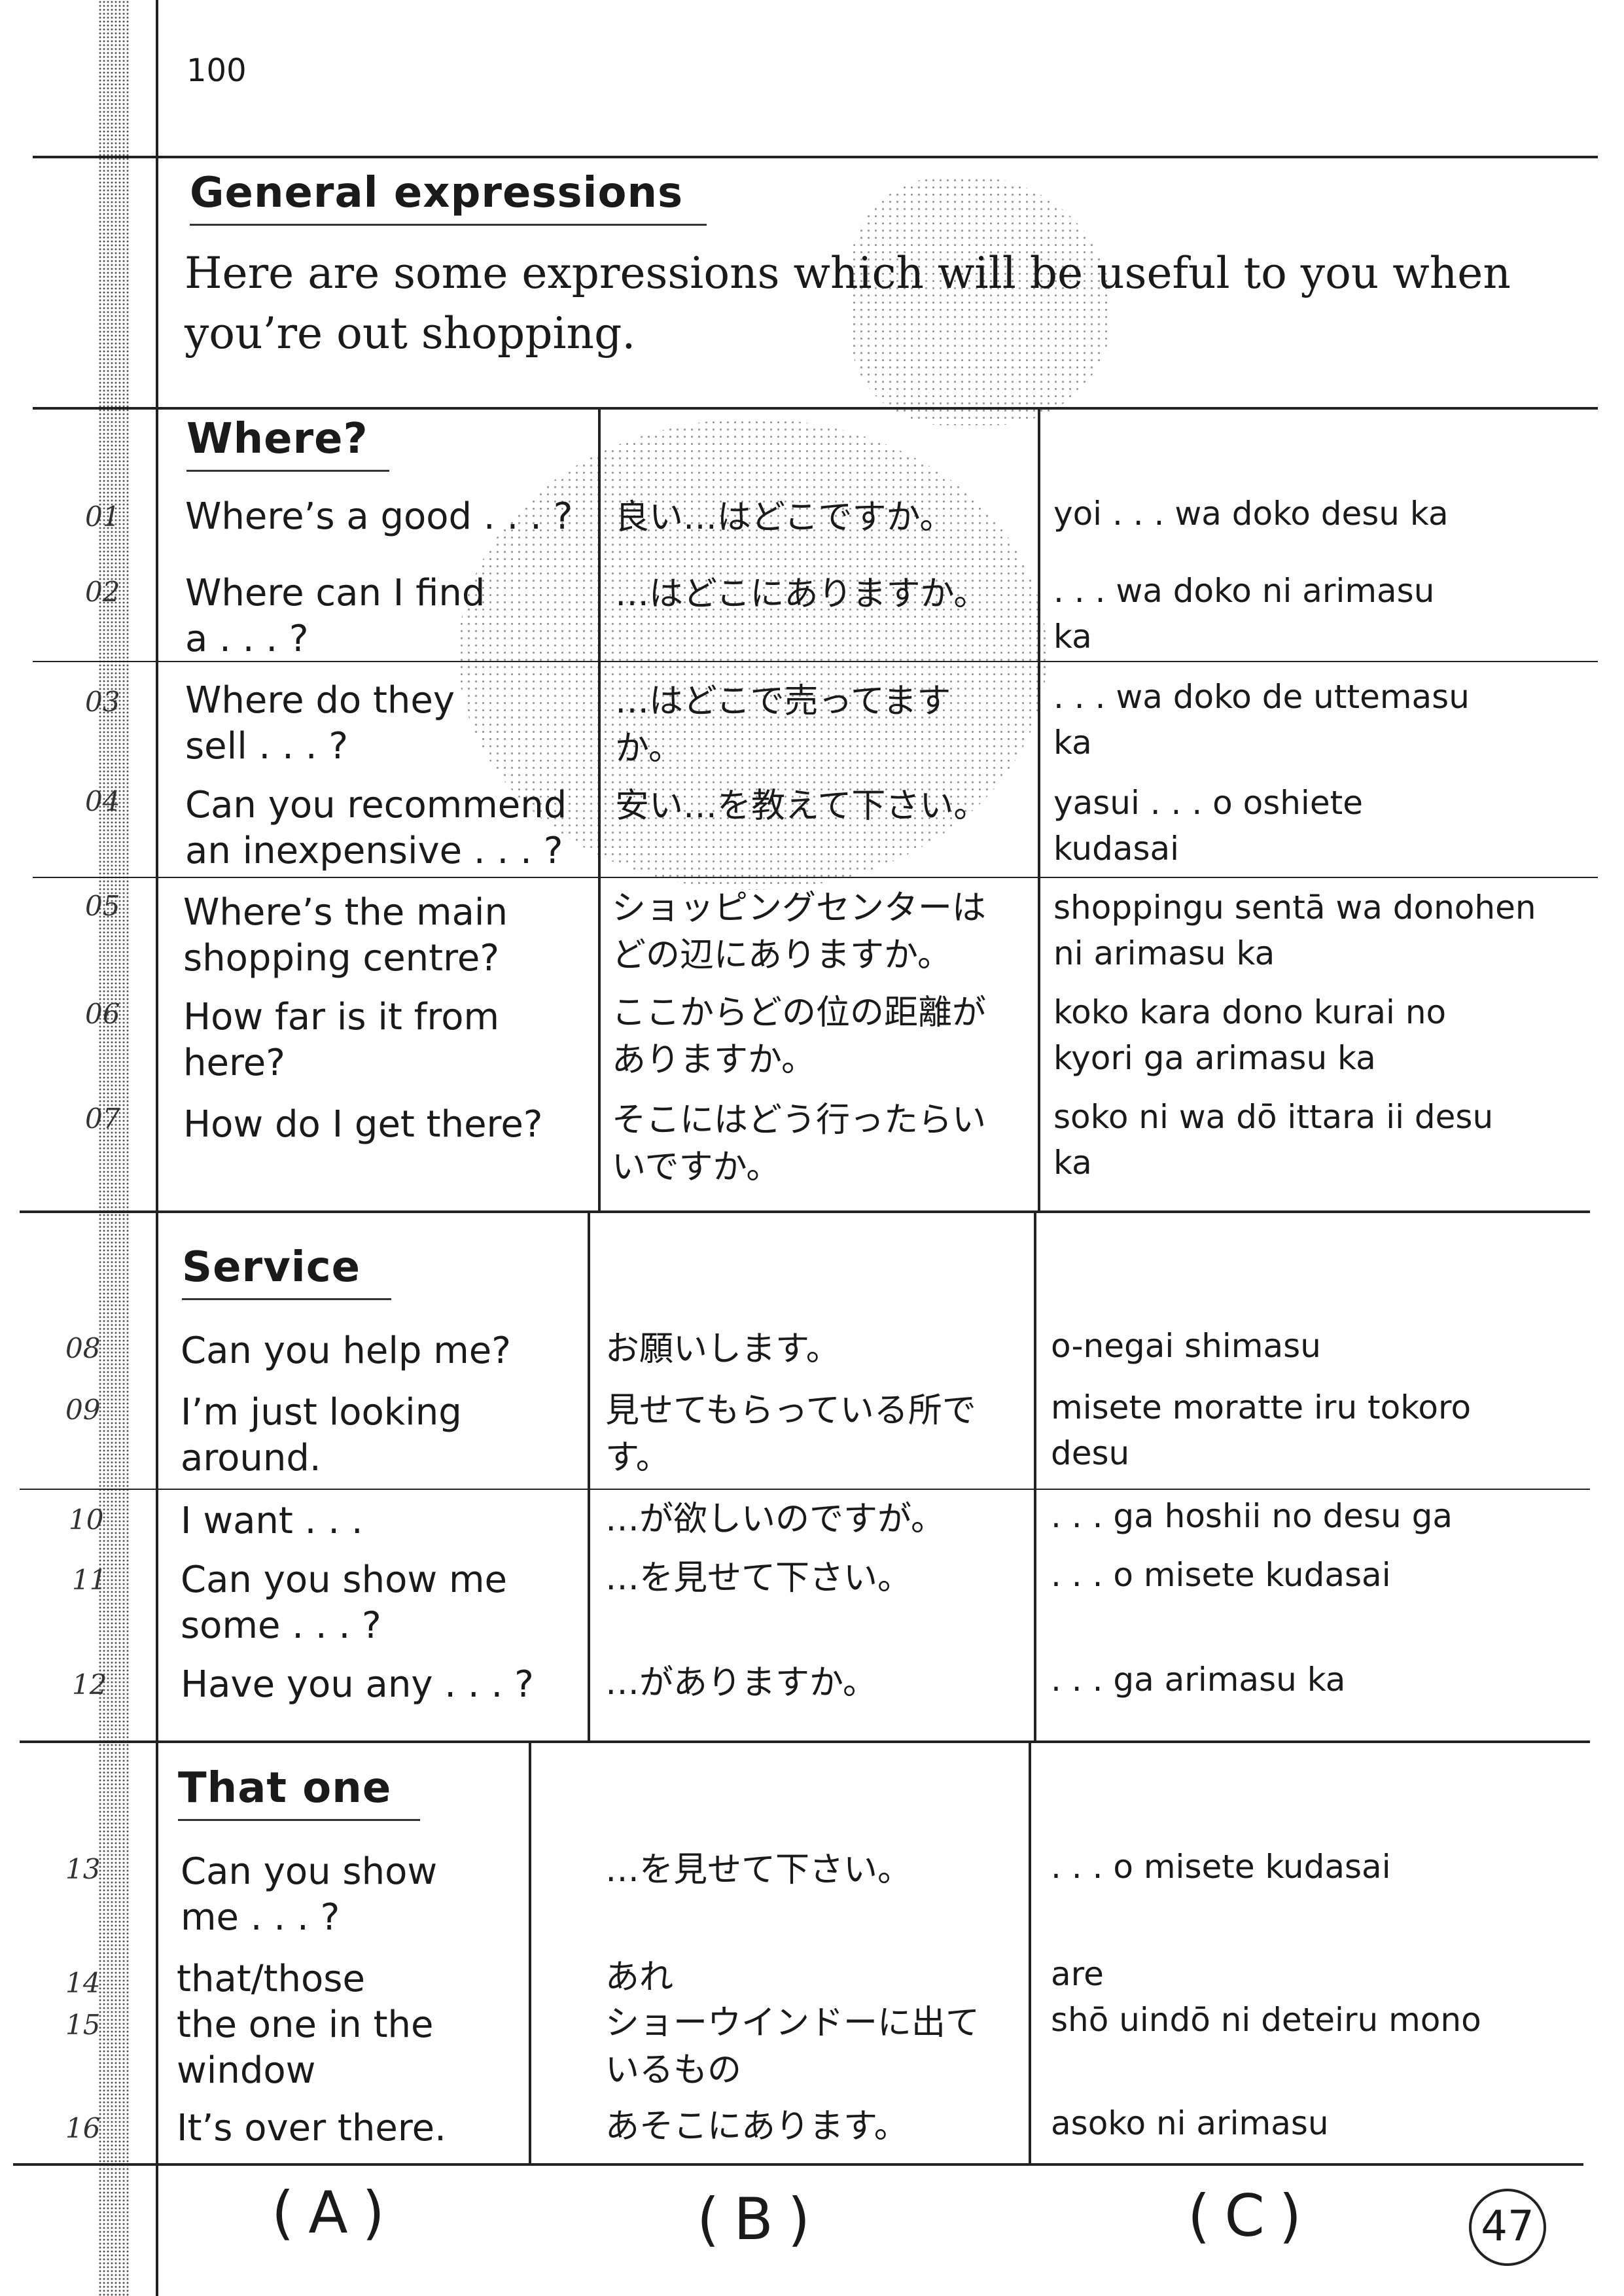  Describe the element at coordinates (981, 301) in the screenshot. I see `intro-shading` at that location.